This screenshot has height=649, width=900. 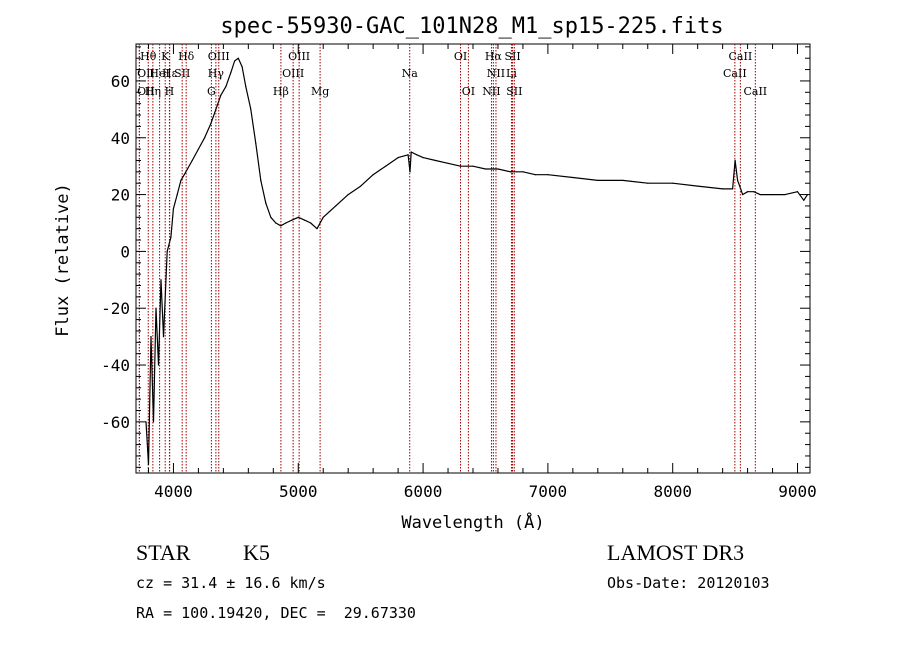 What do you see at coordinates (120, 195) in the screenshot?
I see `y-tick-label: 20` at bounding box center [120, 195].